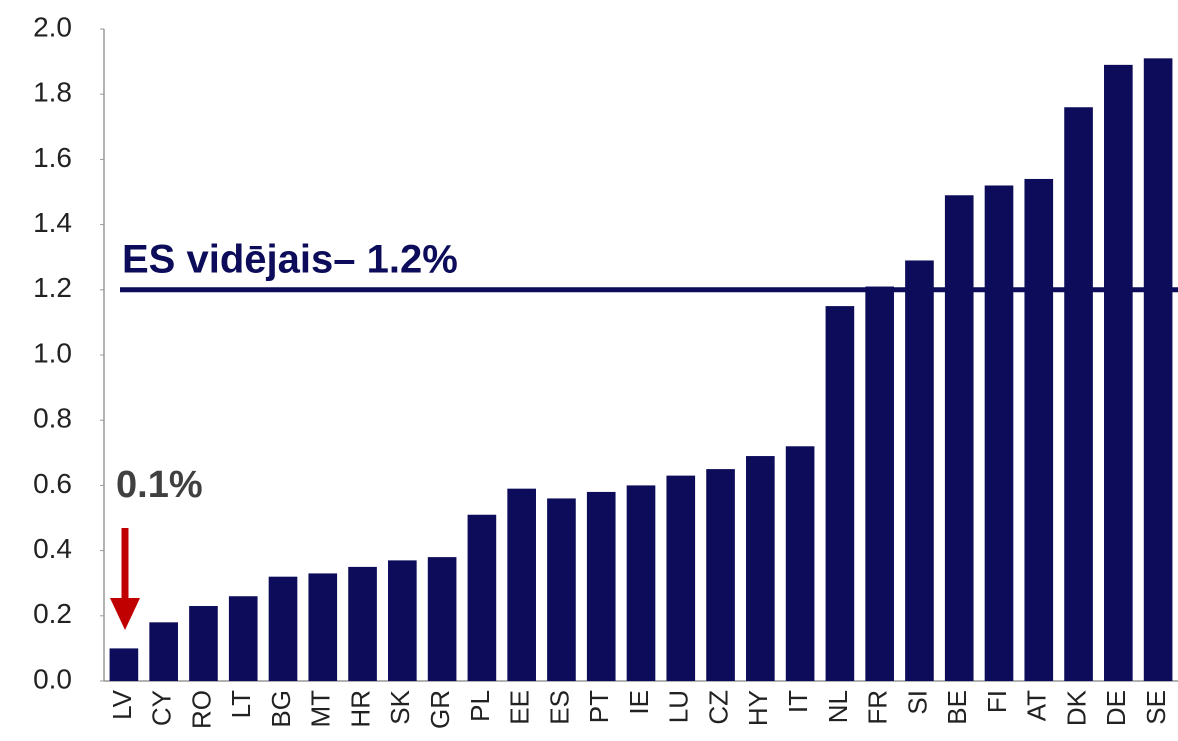 This screenshot has width=1178, height=741. I want to click on x-tick-label: DK, so click(1076, 707).